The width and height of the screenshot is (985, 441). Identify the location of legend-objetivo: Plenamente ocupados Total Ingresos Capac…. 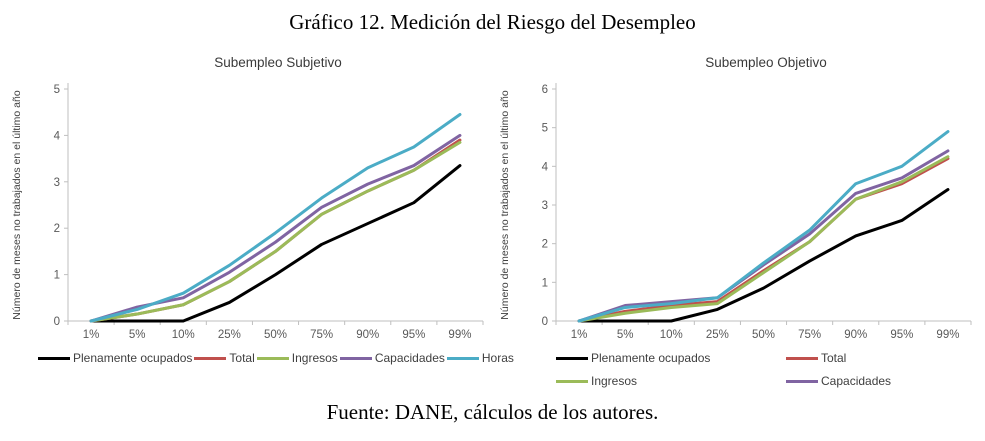
(756, 369).